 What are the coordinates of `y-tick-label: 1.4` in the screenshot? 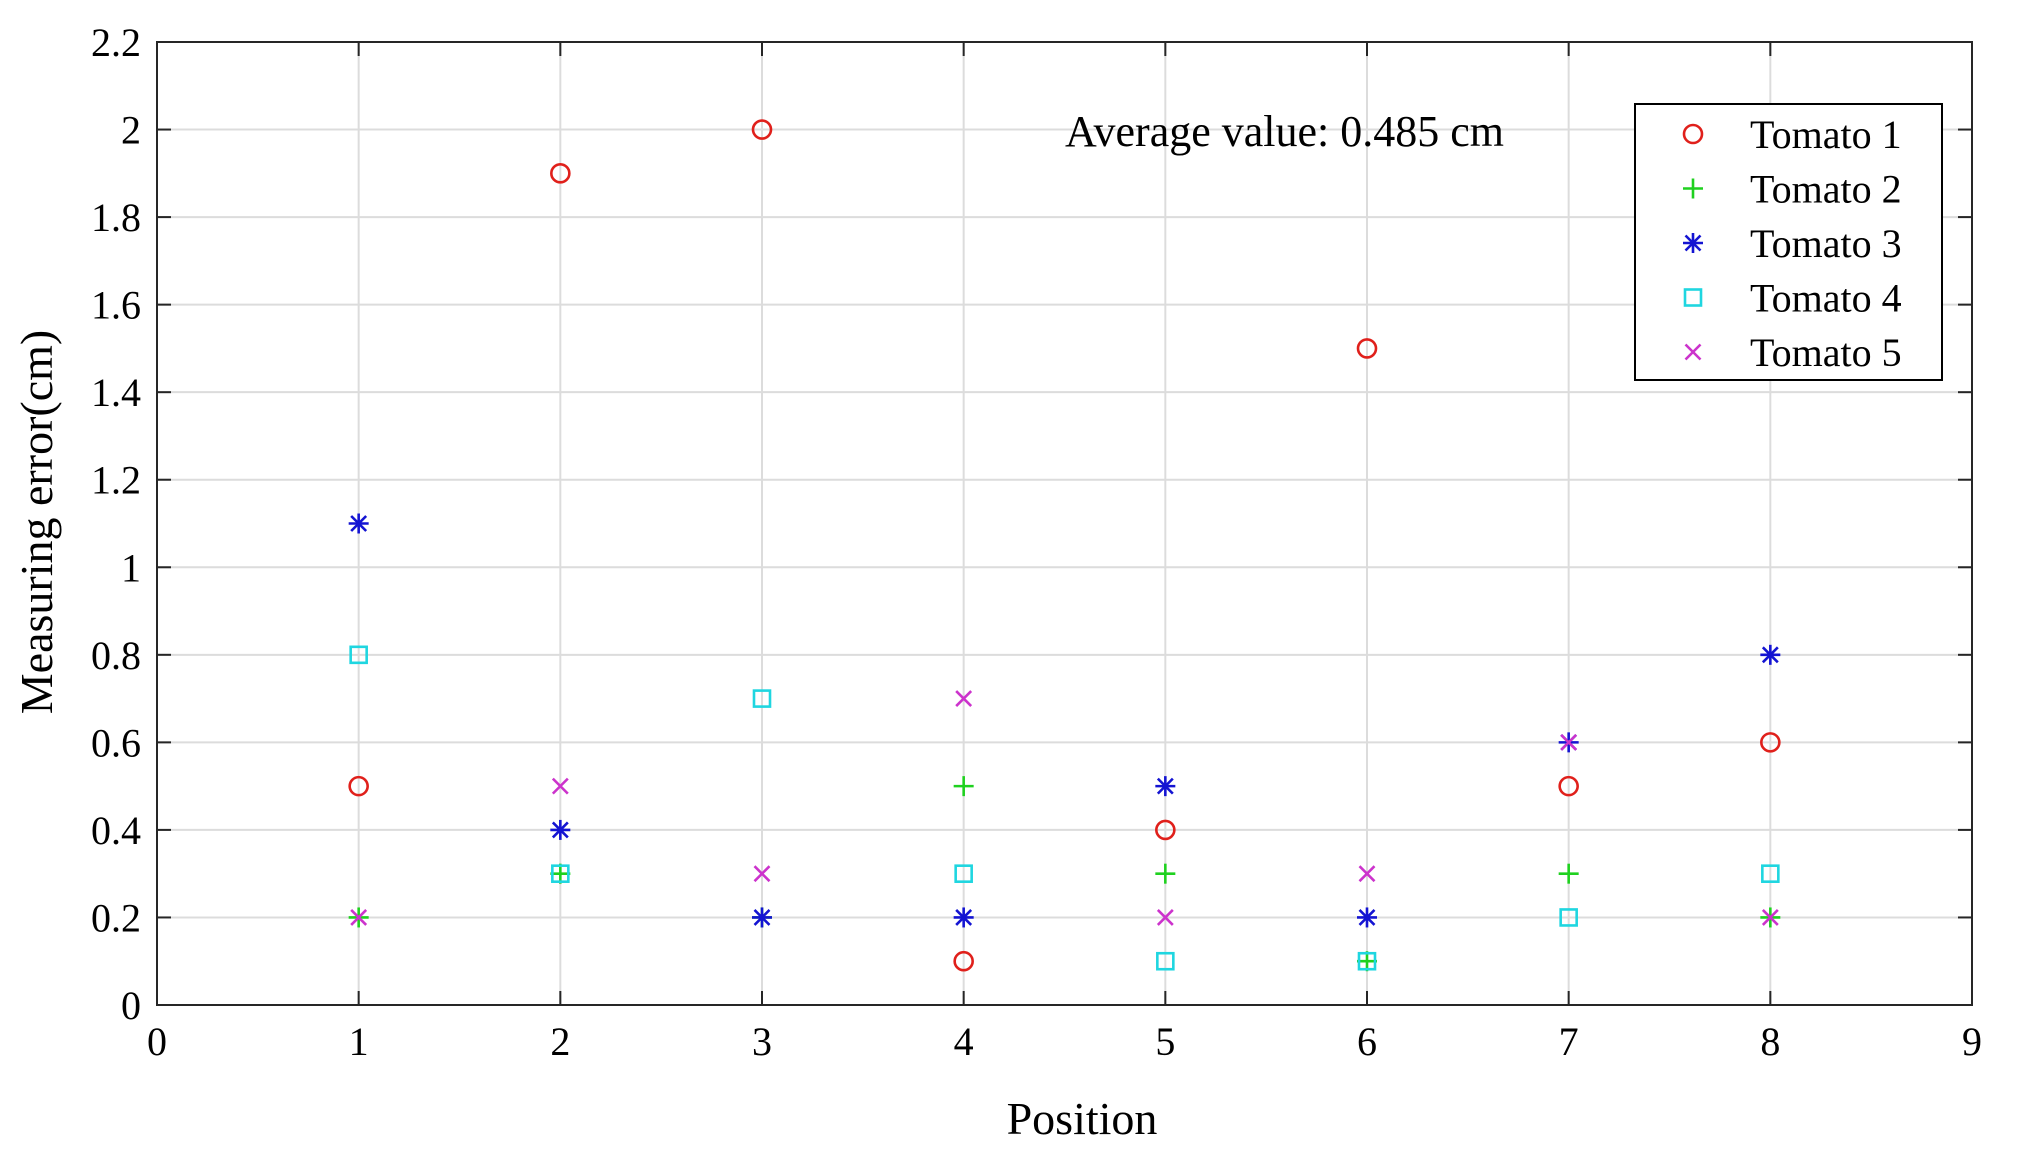 It's located at (116, 392).